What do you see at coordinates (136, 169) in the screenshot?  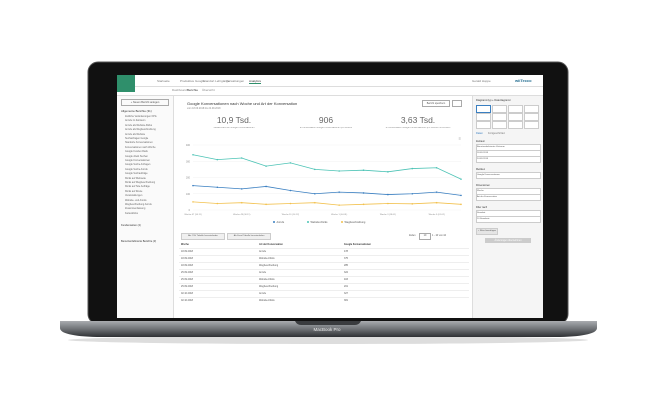 I see `sidebar-item: Google Suche Anrufe` at bounding box center [136, 169].